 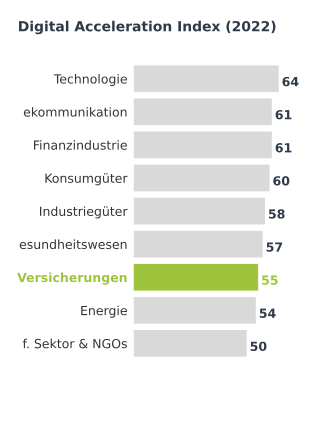 What do you see at coordinates (72, 278) in the screenshot?
I see `y-tick-label: Versicherungen` at bounding box center [72, 278].